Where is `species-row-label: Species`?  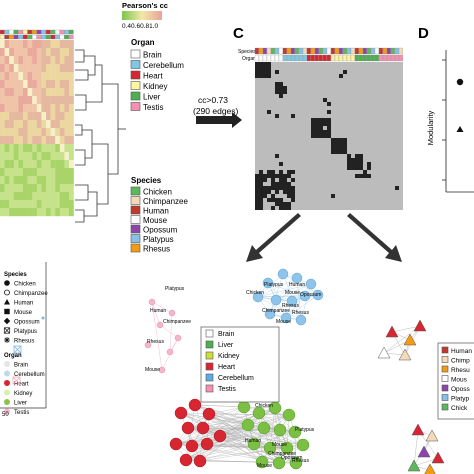 species-row-label: Species is located at coordinates (247, 52).